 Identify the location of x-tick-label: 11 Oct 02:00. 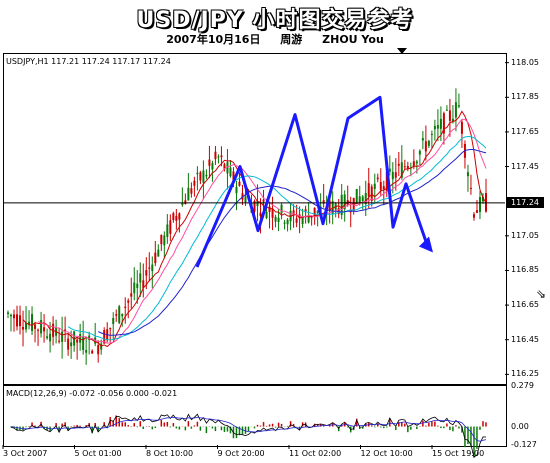
(315, 453).